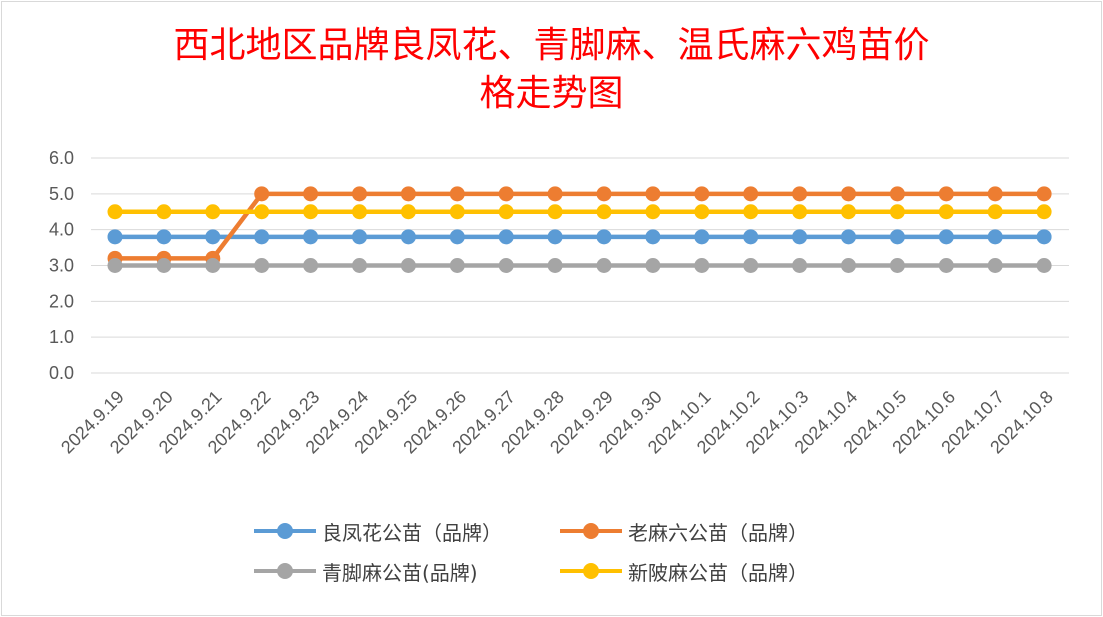 This screenshot has width=1103, height=617. I want to click on y-tick-label: 1.0, so click(61, 337).